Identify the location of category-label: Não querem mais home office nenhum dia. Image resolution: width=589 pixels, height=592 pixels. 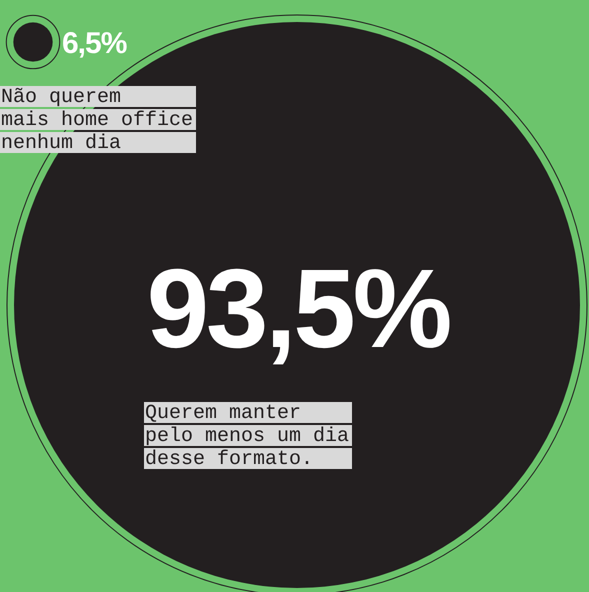
(97, 120).